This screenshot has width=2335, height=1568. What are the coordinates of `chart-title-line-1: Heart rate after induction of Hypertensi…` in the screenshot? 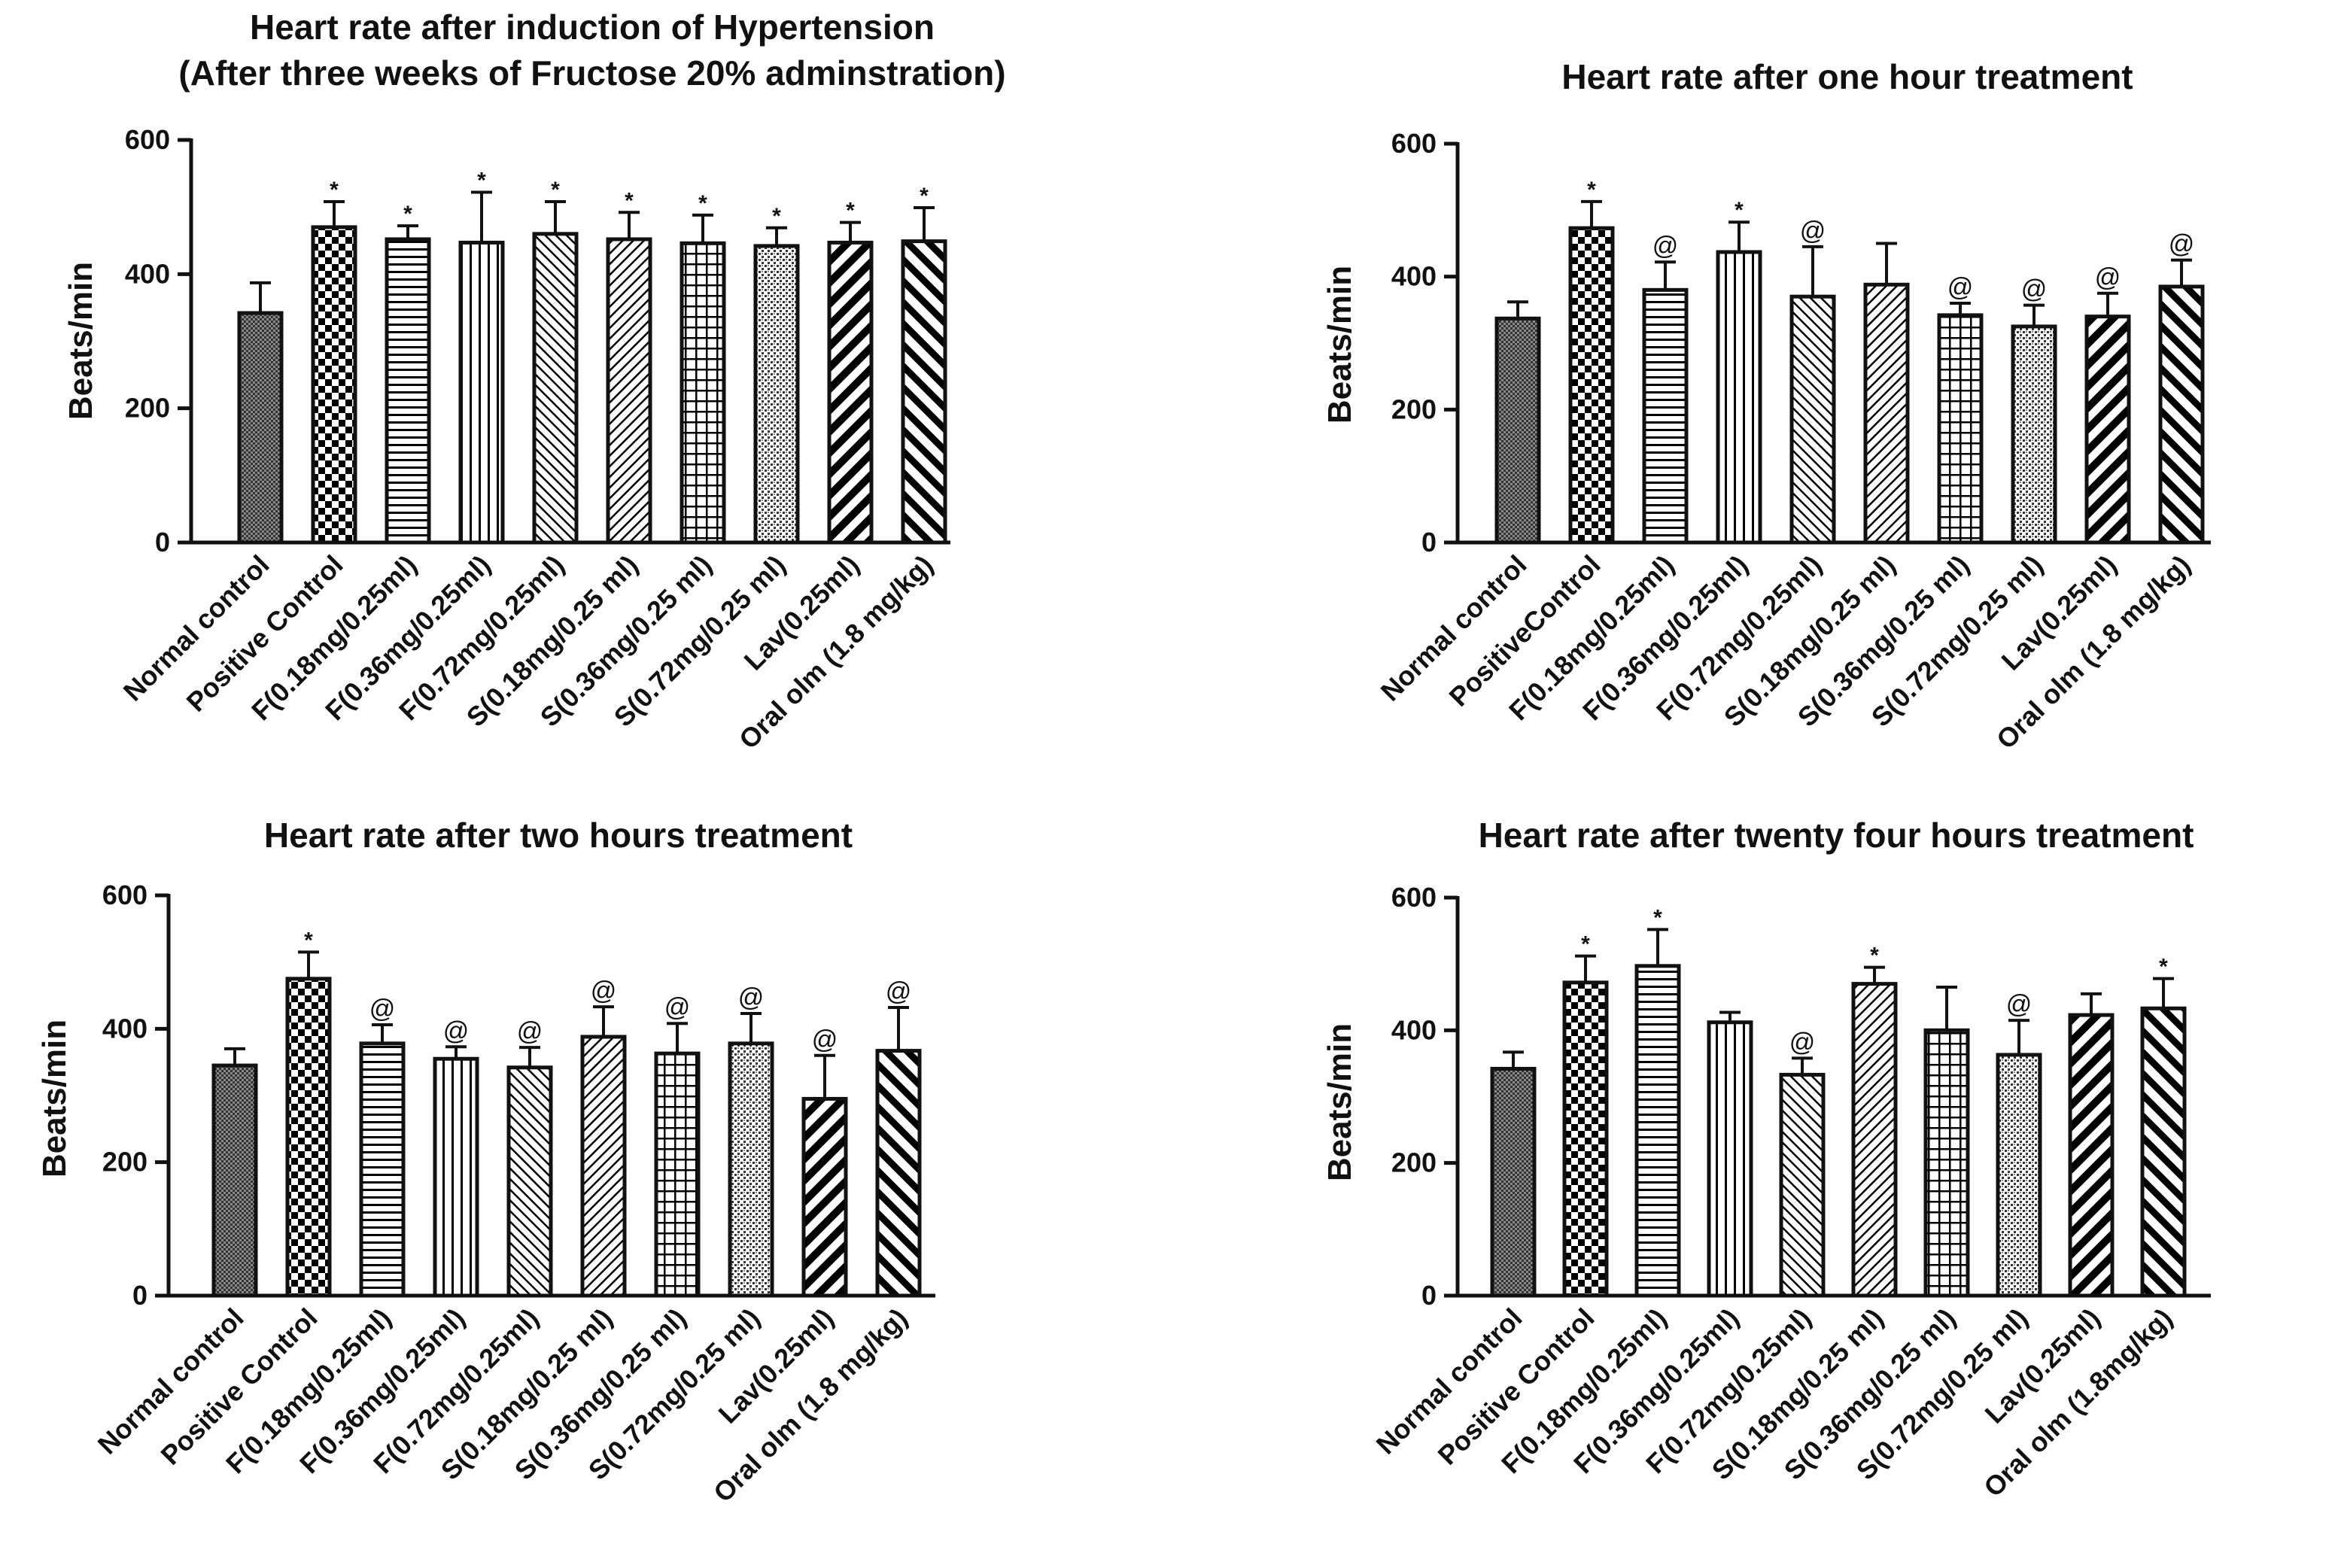 It's located at (593, 28).